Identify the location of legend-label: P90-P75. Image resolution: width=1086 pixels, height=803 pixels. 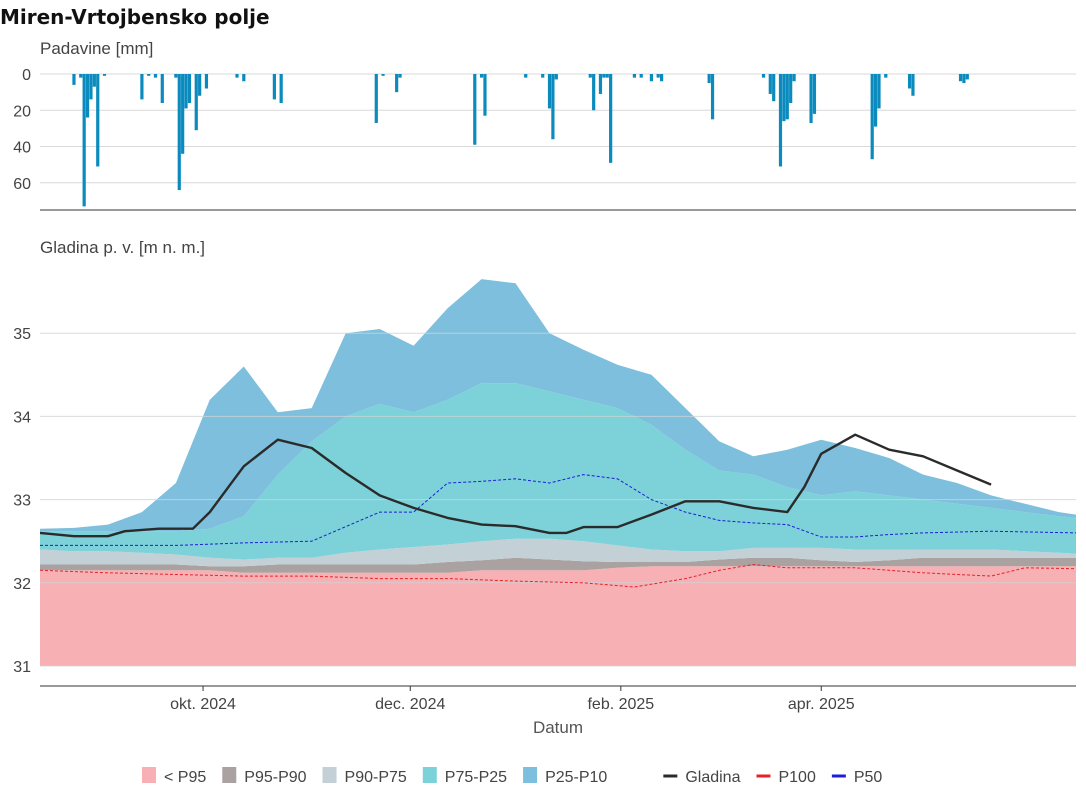
(376, 777).